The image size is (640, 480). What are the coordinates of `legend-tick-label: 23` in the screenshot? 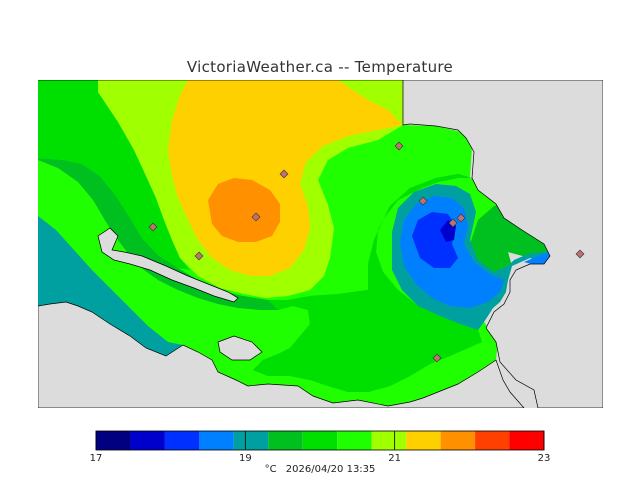 It's located at (544, 458).